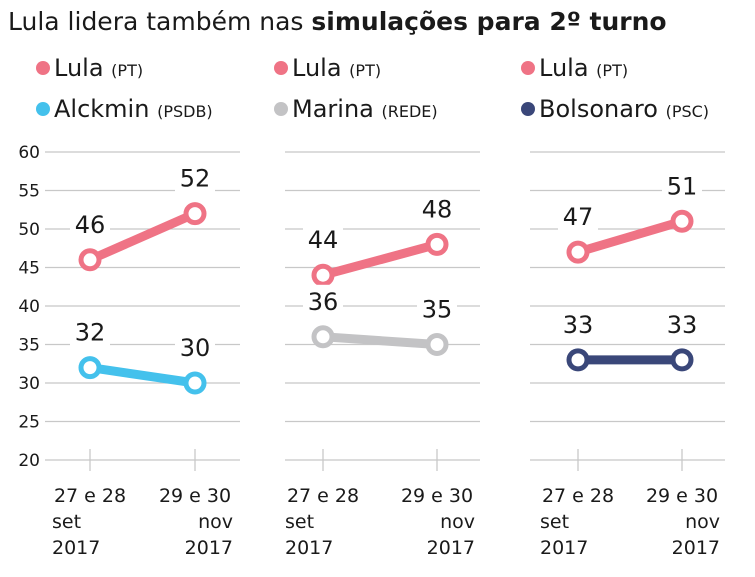  Describe the element at coordinates (195, 179) in the screenshot. I see `data-label: 52` at that location.